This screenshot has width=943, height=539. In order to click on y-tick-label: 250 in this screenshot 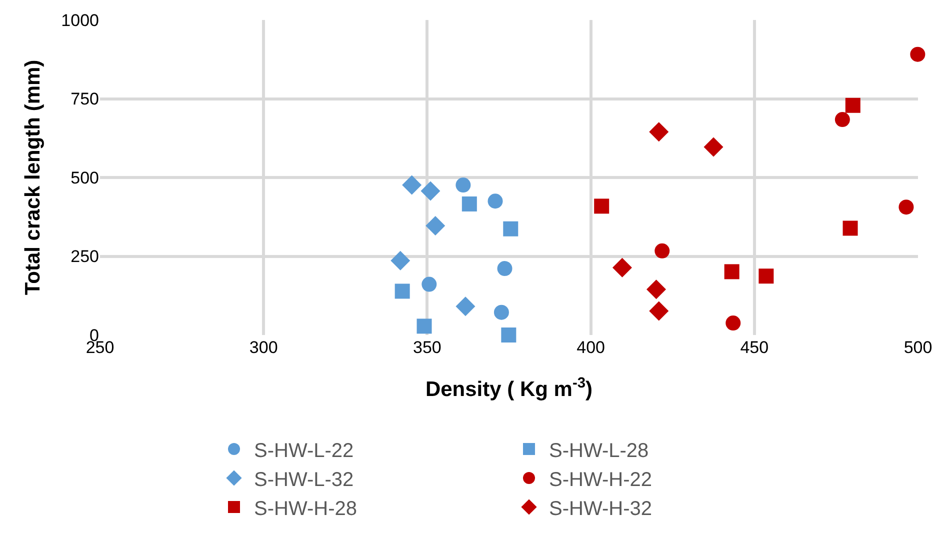, I will do `click(84, 256)`.